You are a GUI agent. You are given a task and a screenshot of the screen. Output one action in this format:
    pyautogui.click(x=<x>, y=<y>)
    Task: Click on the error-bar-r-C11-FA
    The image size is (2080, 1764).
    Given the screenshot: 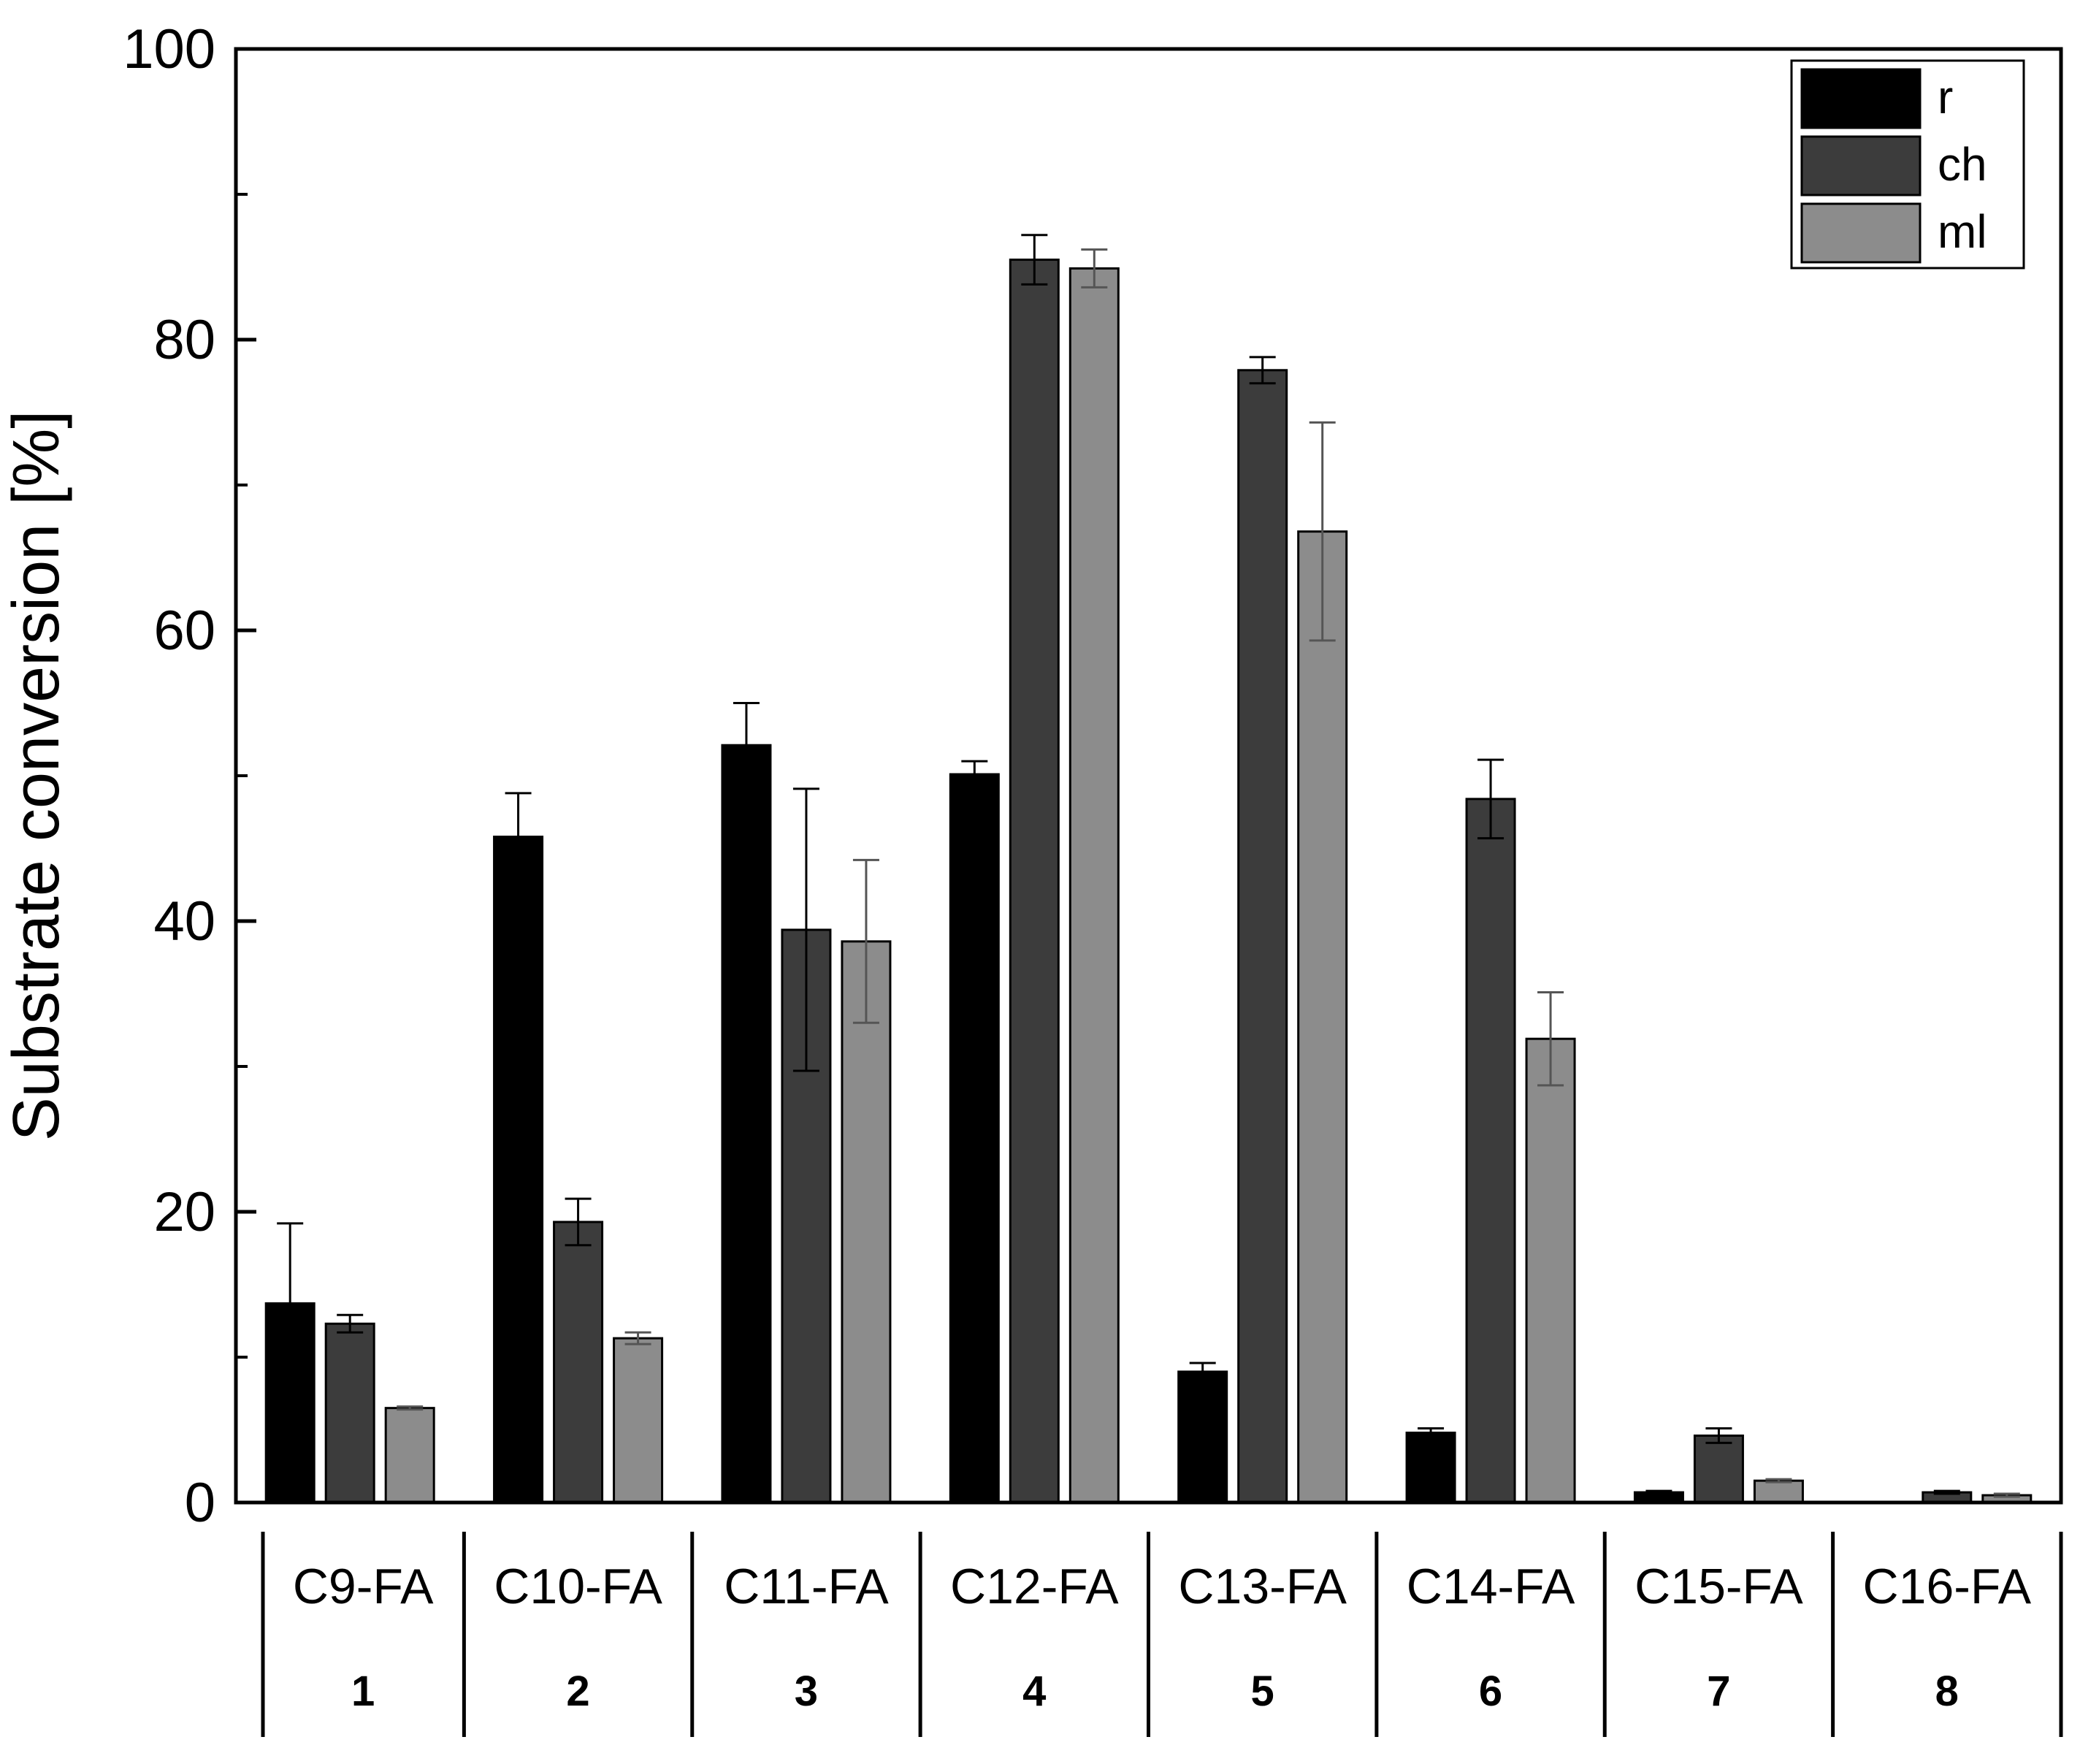 What is the action you would take?
    pyautogui.click(x=746, y=745)
    